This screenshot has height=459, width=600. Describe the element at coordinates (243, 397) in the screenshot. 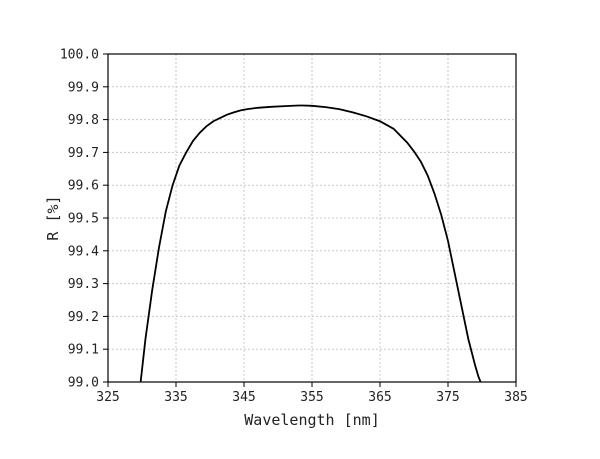

I see `x-tick-label: 345` at that location.